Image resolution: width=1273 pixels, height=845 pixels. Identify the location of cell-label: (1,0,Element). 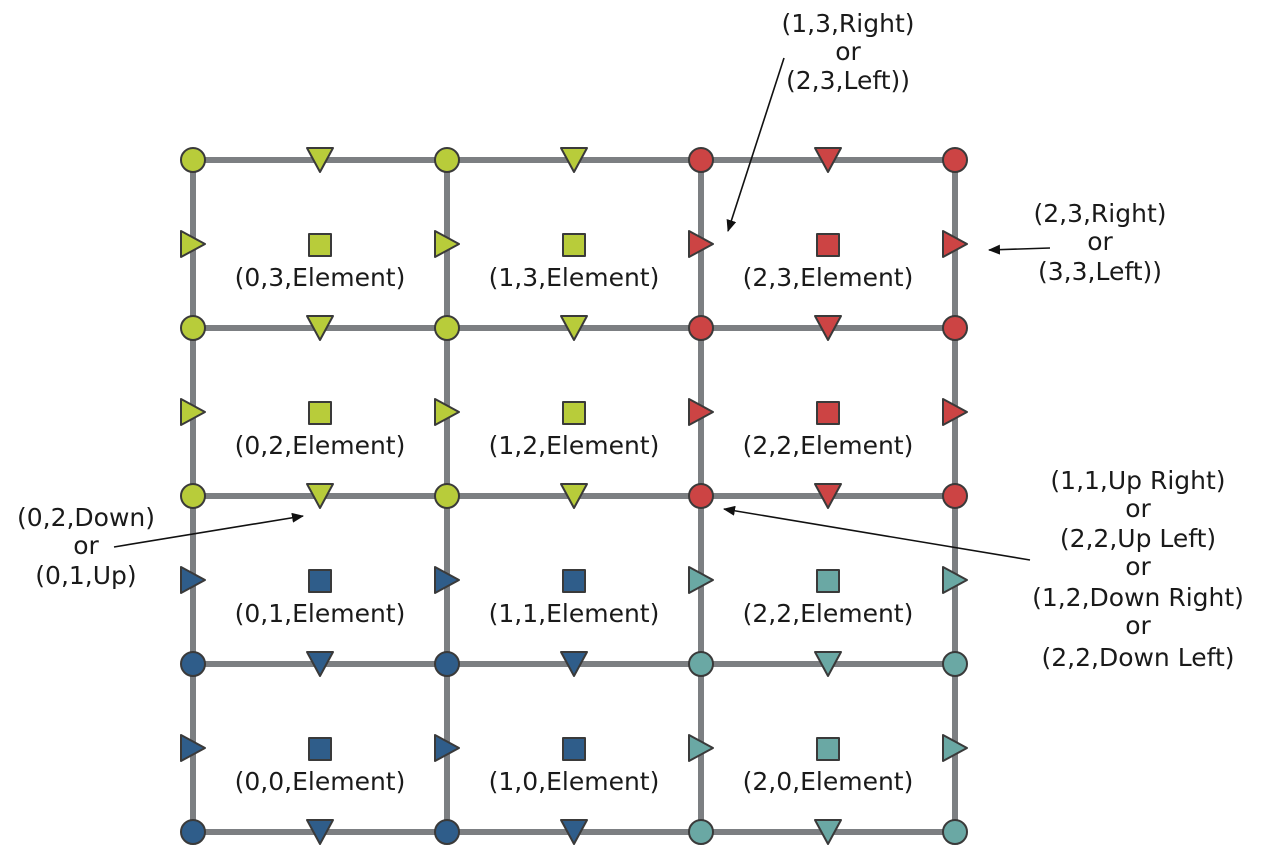
(574, 781).